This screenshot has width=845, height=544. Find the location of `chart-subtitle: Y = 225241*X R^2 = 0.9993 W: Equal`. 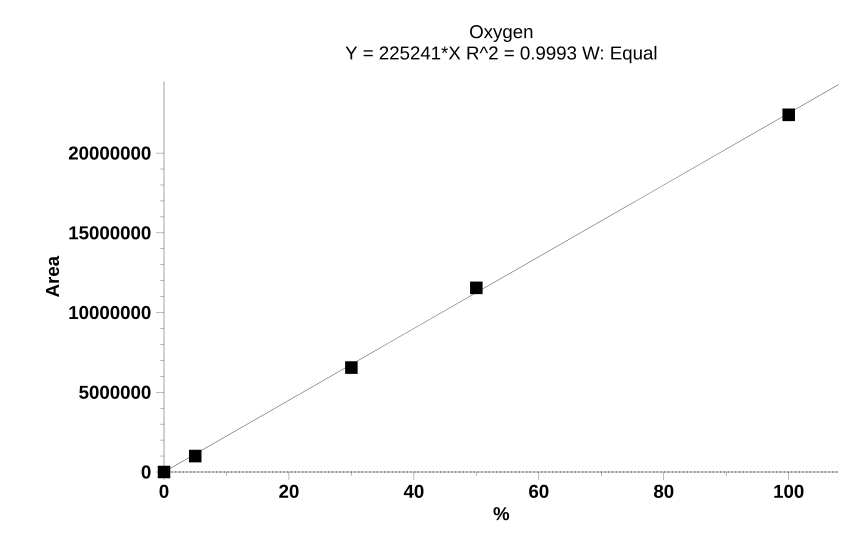

chart-subtitle: Y = 225241*X R^2 = 0.9993 W: Equal is located at coordinates (501, 55).